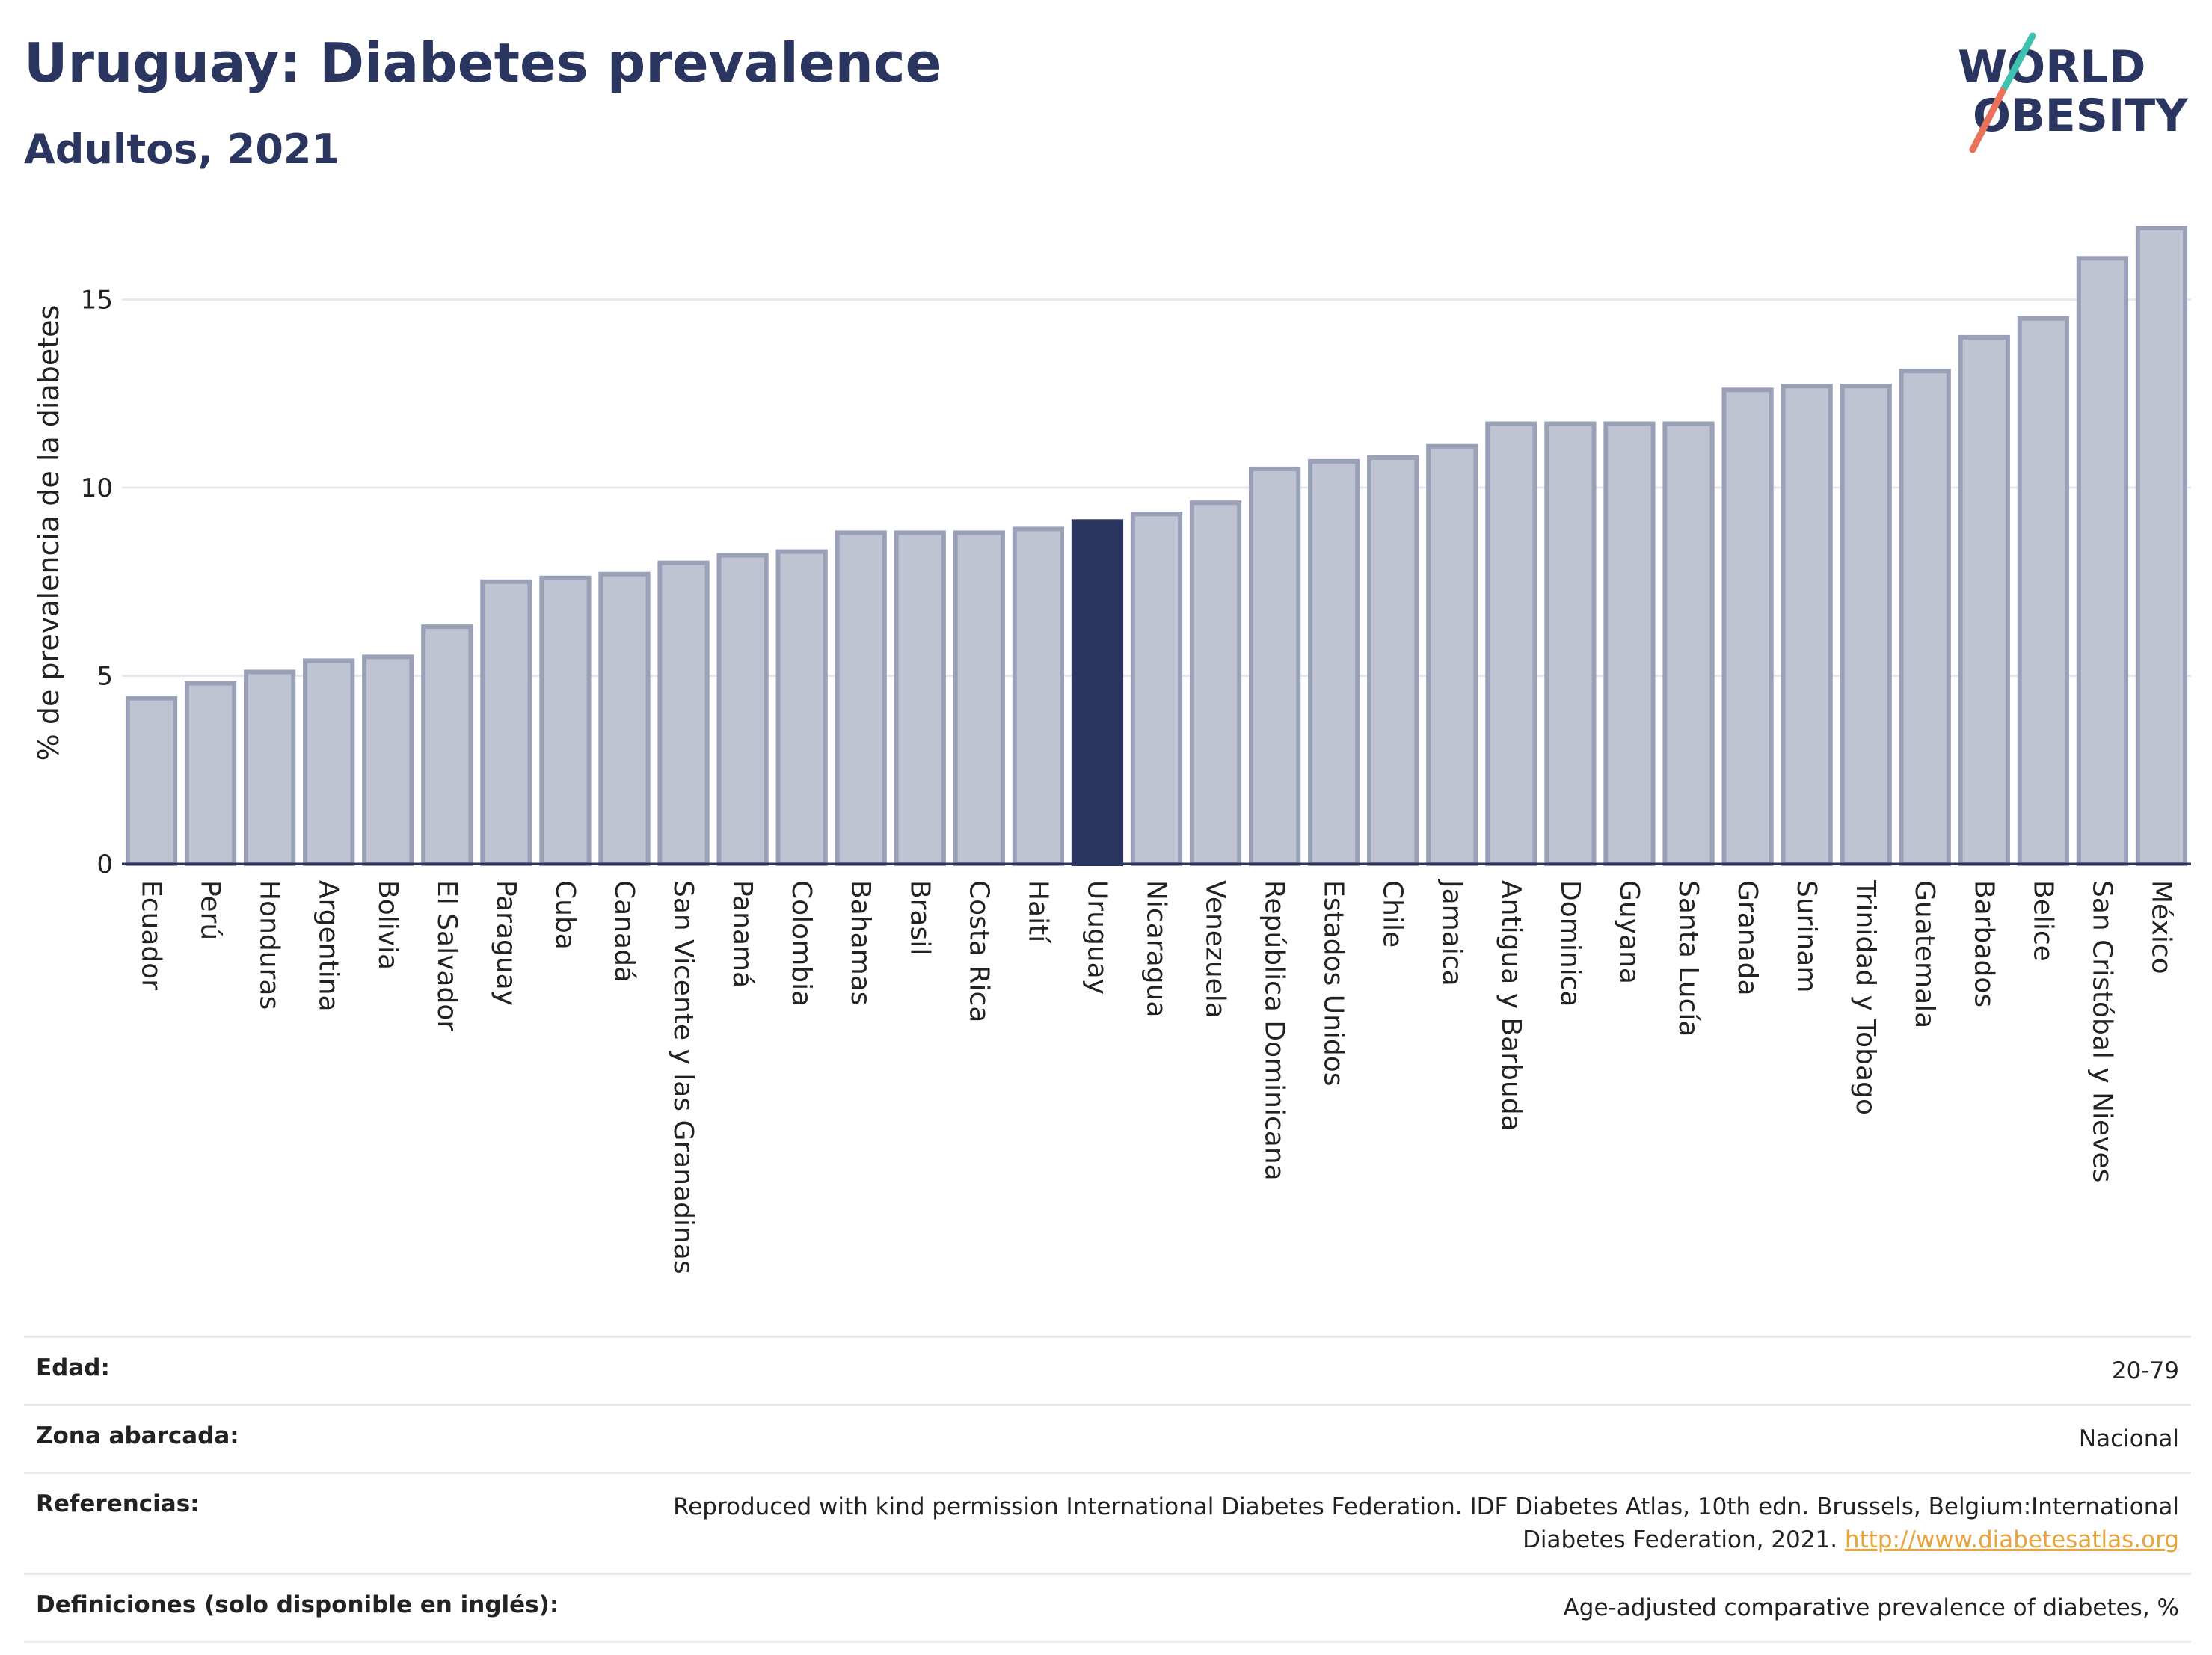 Image resolution: width=2212 pixels, height=1655 pixels. What do you see at coordinates (1096, 937) in the screenshot?
I see `x-tick-label: Uruguay` at bounding box center [1096, 937].